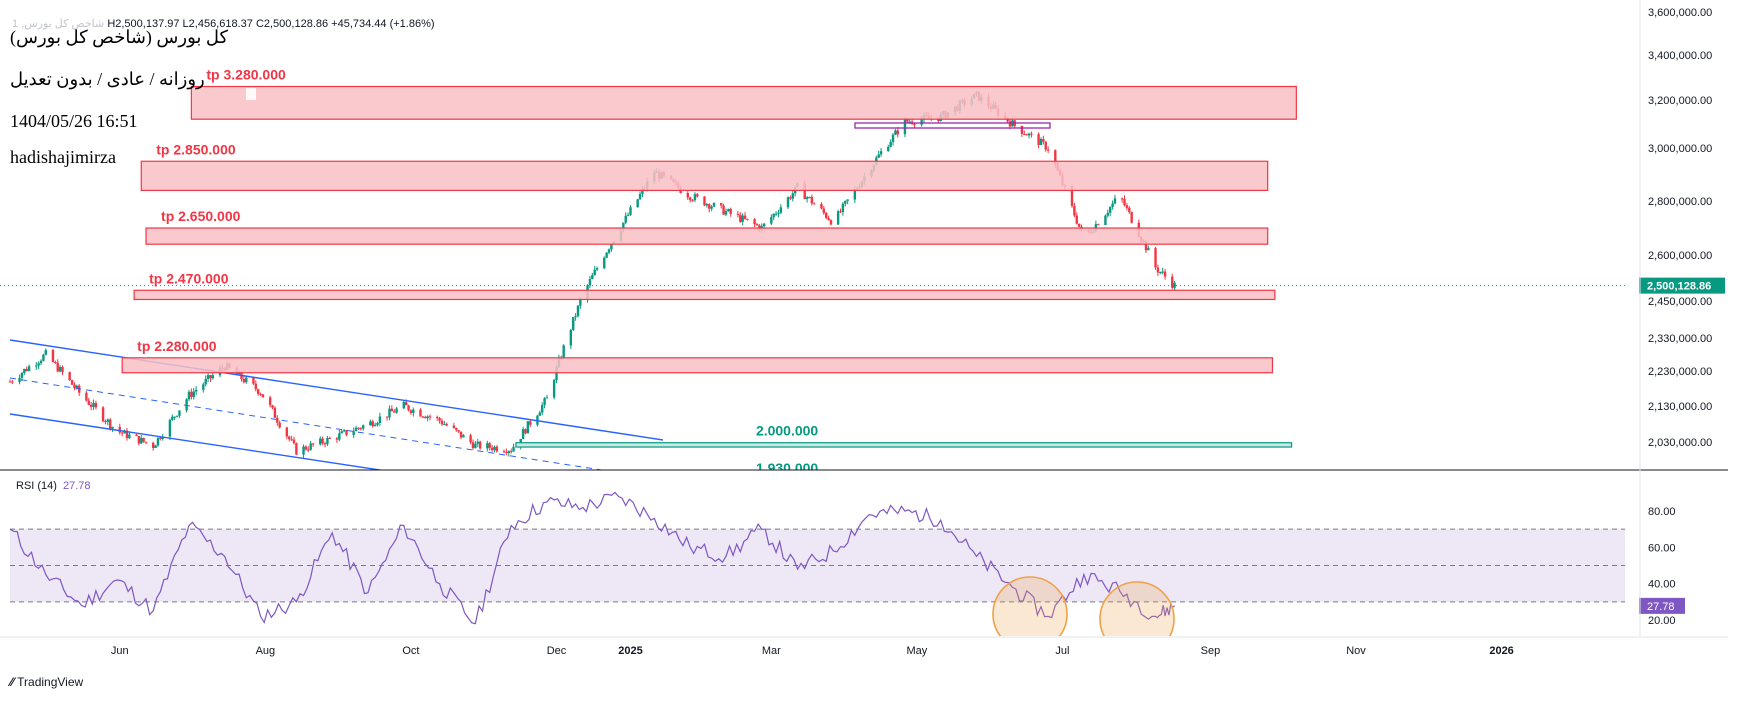  Describe the element at coordinates (201, 442) in the screenshot. I see `channel-lower-line` at that location.